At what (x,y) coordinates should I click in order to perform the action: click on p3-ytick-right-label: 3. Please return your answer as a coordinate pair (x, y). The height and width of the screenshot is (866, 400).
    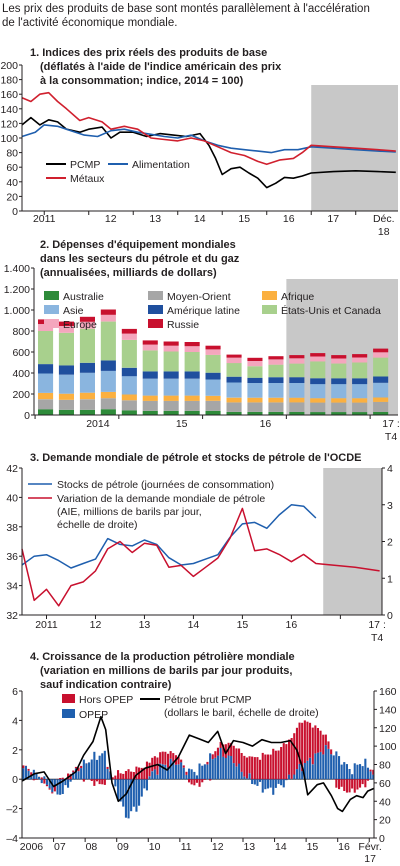
    Looking at the image, I should click on (390, 506).